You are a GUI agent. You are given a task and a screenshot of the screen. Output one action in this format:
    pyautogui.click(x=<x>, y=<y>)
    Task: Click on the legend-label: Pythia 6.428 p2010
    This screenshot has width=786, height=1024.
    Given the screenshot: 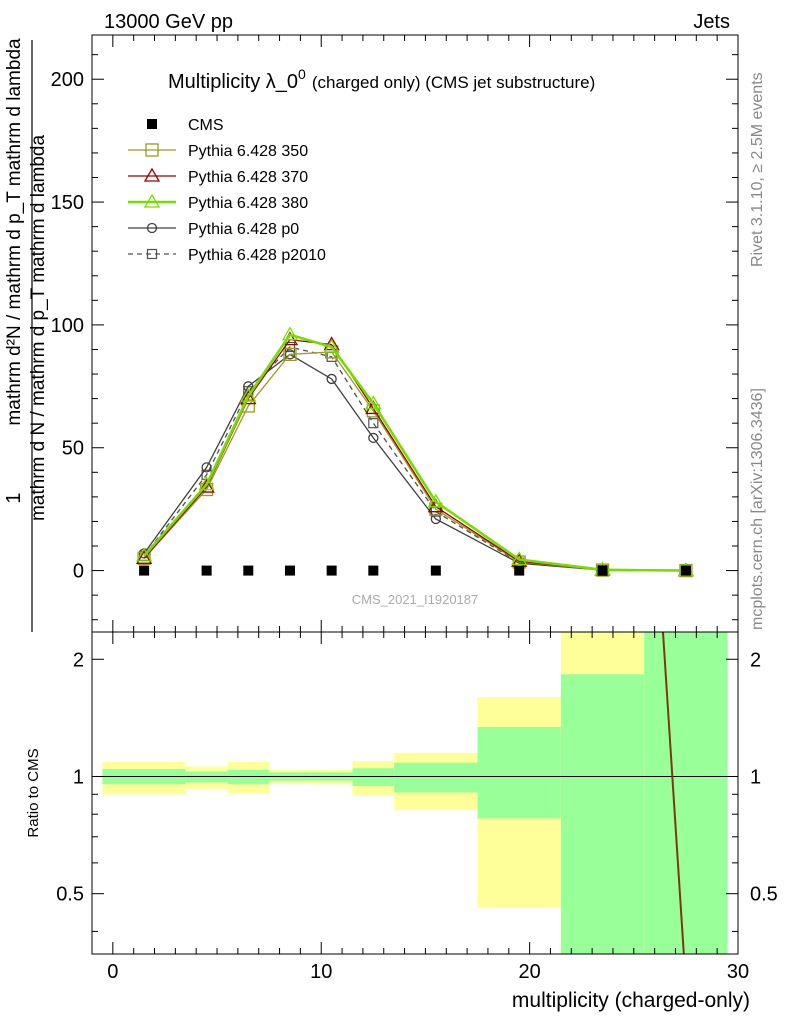 What is the action you would take?
    pyautogui.click(x=257, y=255)
    